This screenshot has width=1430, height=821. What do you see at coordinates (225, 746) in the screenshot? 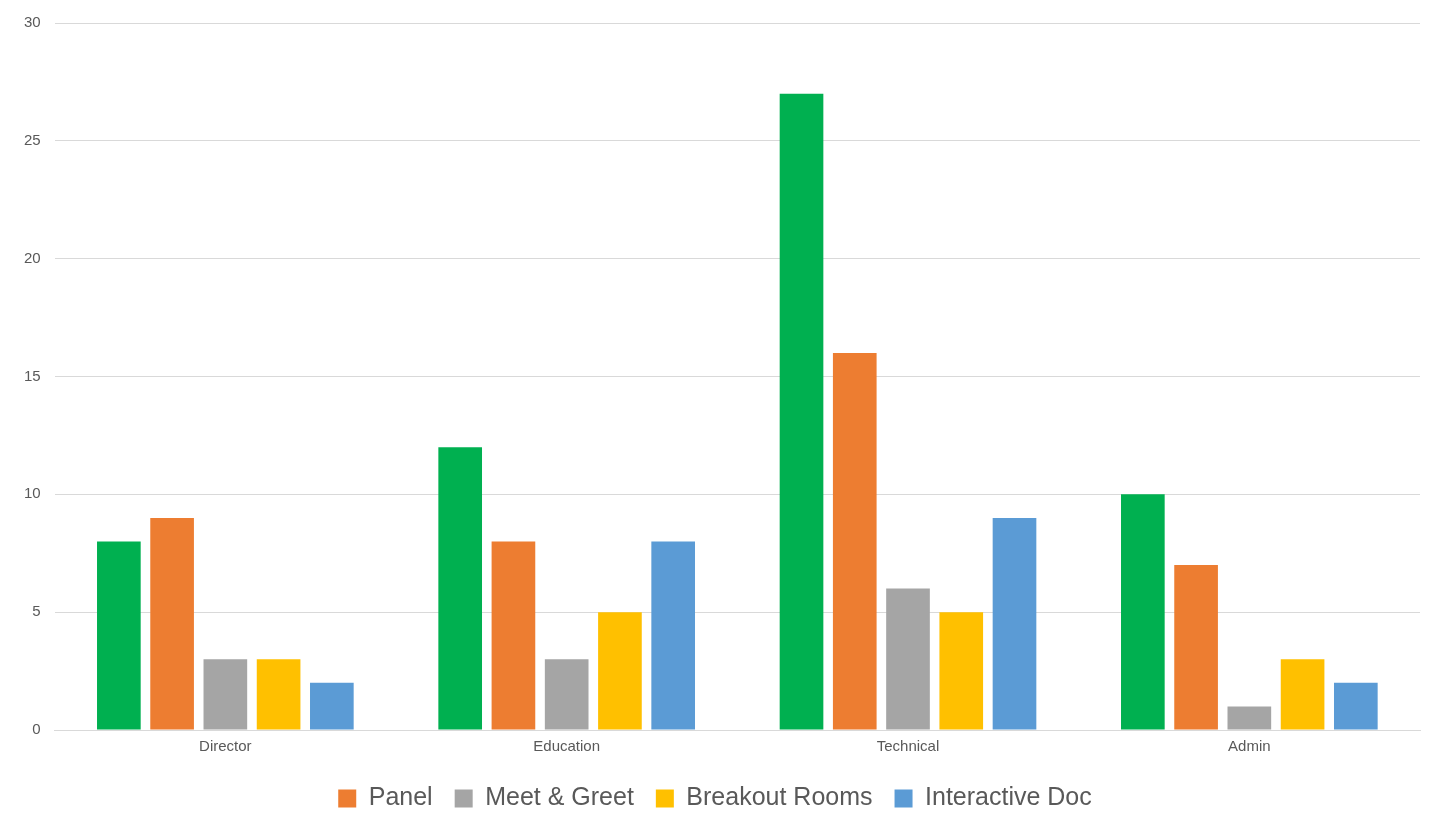
I see `x-tick-label: Director` at bounding box center [225, 746].